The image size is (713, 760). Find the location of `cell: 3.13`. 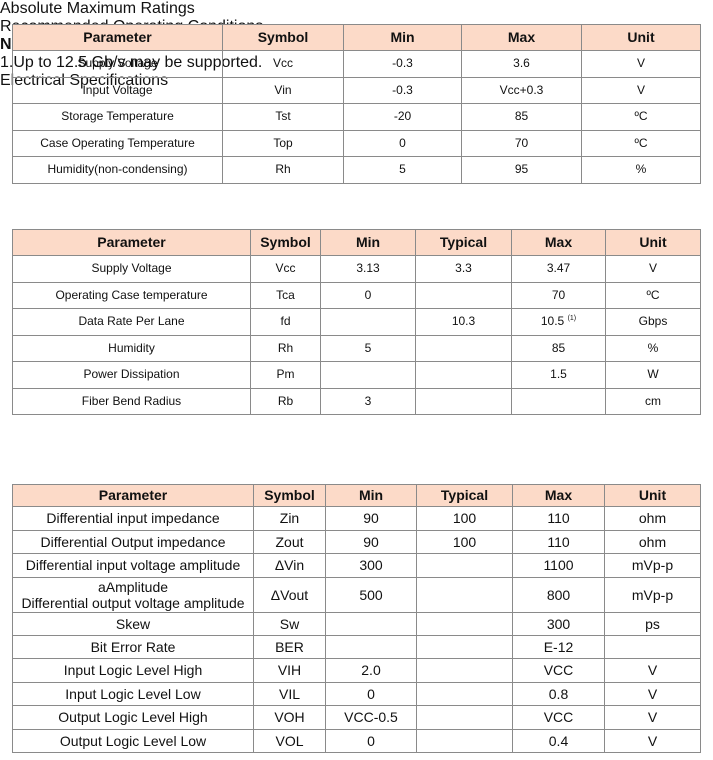

cell: 3.13 is located at coordinates (368, 269).